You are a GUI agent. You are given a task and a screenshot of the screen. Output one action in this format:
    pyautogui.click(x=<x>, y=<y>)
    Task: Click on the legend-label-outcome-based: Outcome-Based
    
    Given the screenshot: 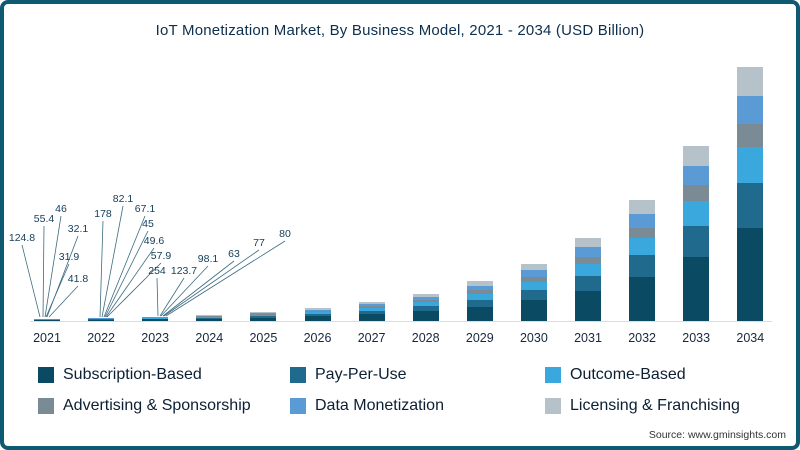 What is the action you would take?
    pyautogui.click(x=628, y=374)
    